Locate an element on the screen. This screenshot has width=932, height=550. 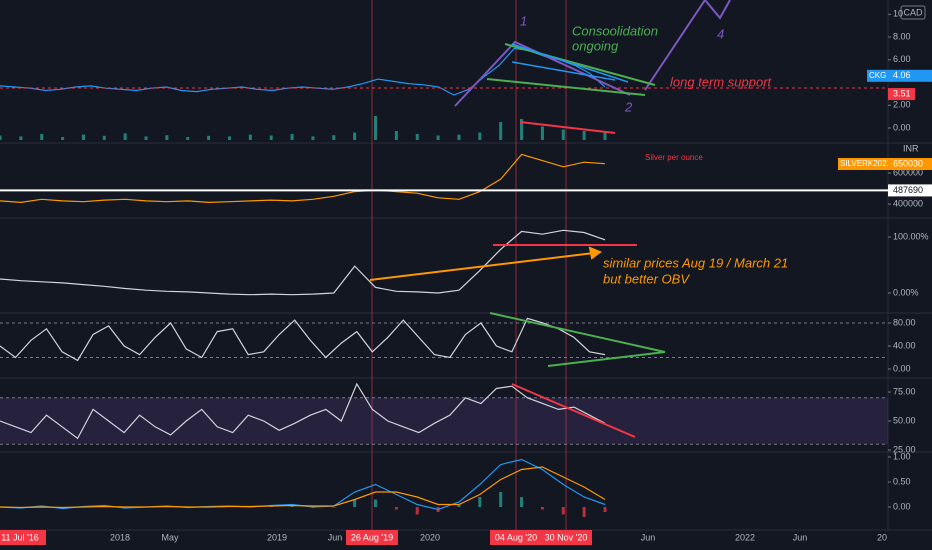
y-tick-label: 80.00 is located at coordinates (904, 322).